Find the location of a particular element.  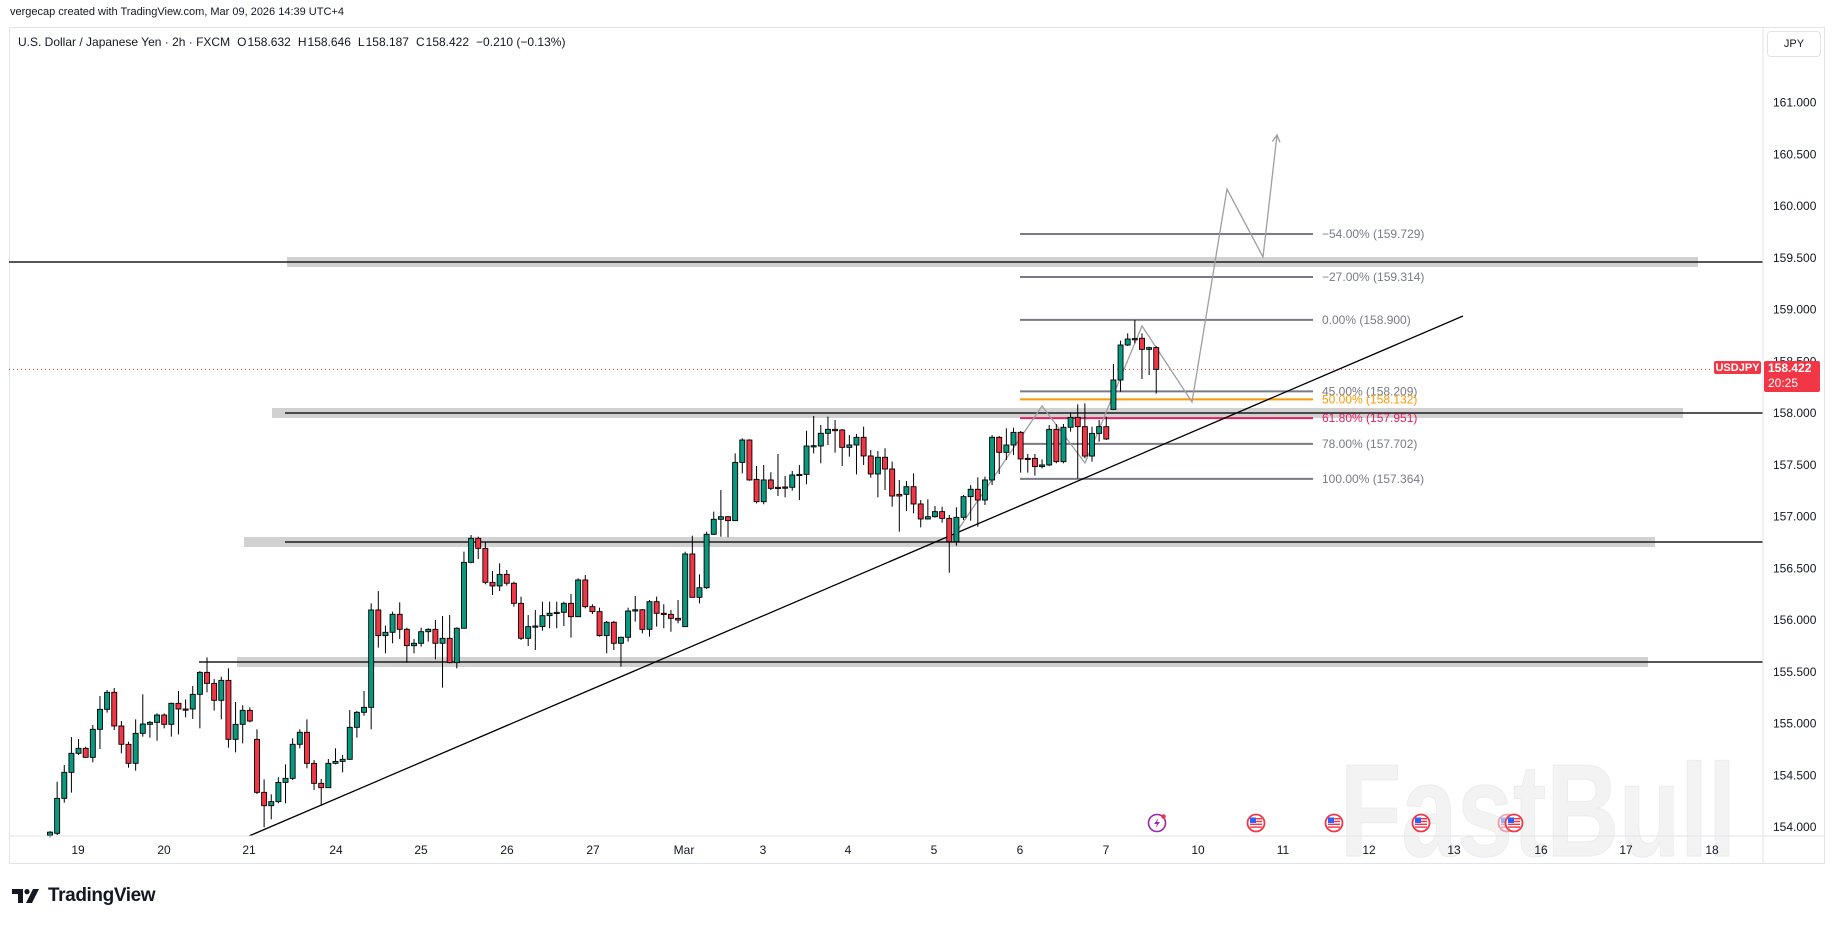

fib-level: 45.00% (158.209) is located at coordinates (1218, 391).